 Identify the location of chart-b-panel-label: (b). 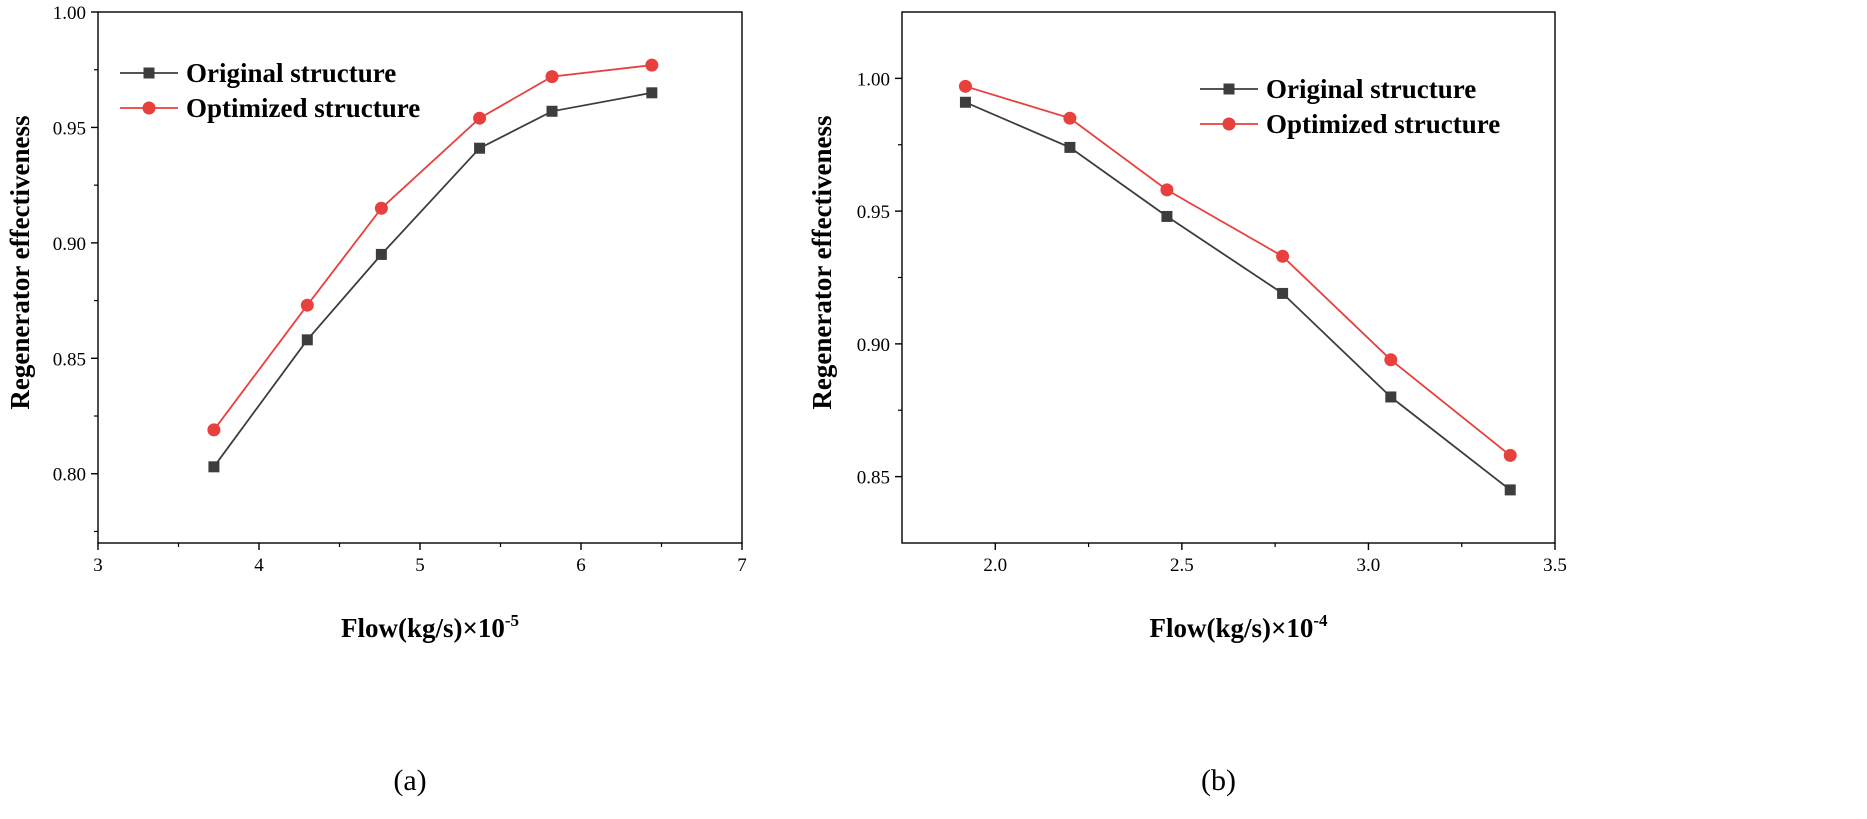
(1218, 780).